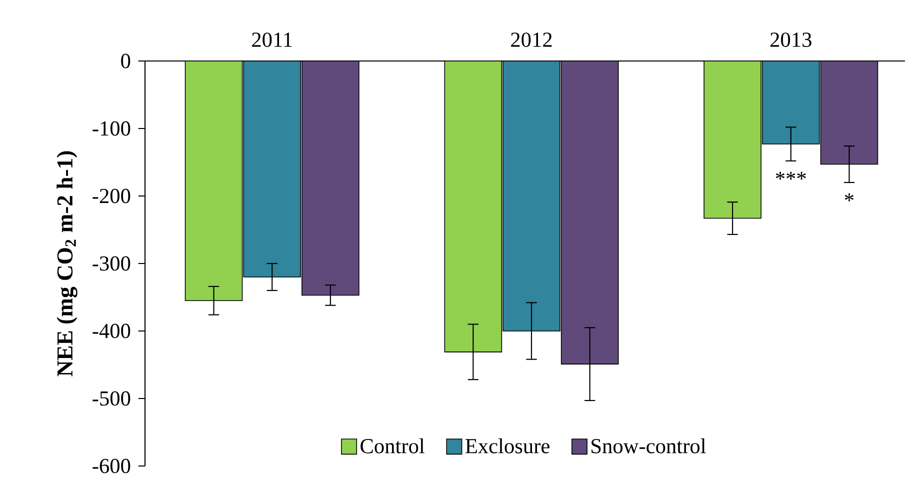 The width and height of the screenshot is (913, 481). Describe the element at coordinates (849, 197) in the screenshot. I see `annotation: *` at that location.